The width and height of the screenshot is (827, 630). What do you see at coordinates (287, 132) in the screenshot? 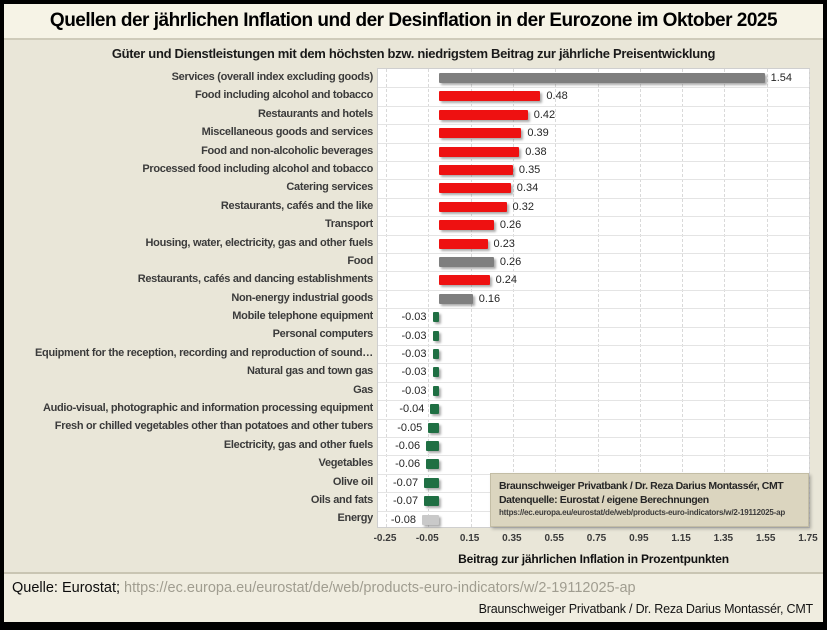
I see `category-label: Miscellaneous goods and services` at bounding box center [287, 132].